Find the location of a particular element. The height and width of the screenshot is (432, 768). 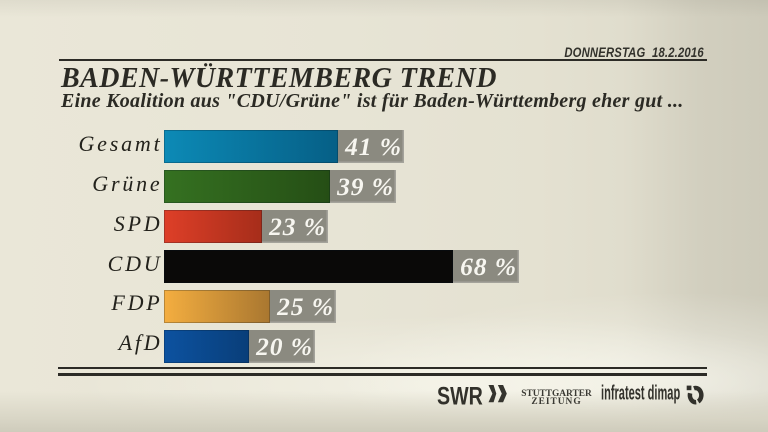

svg-text: SWR is located at coordinates (460, 396).